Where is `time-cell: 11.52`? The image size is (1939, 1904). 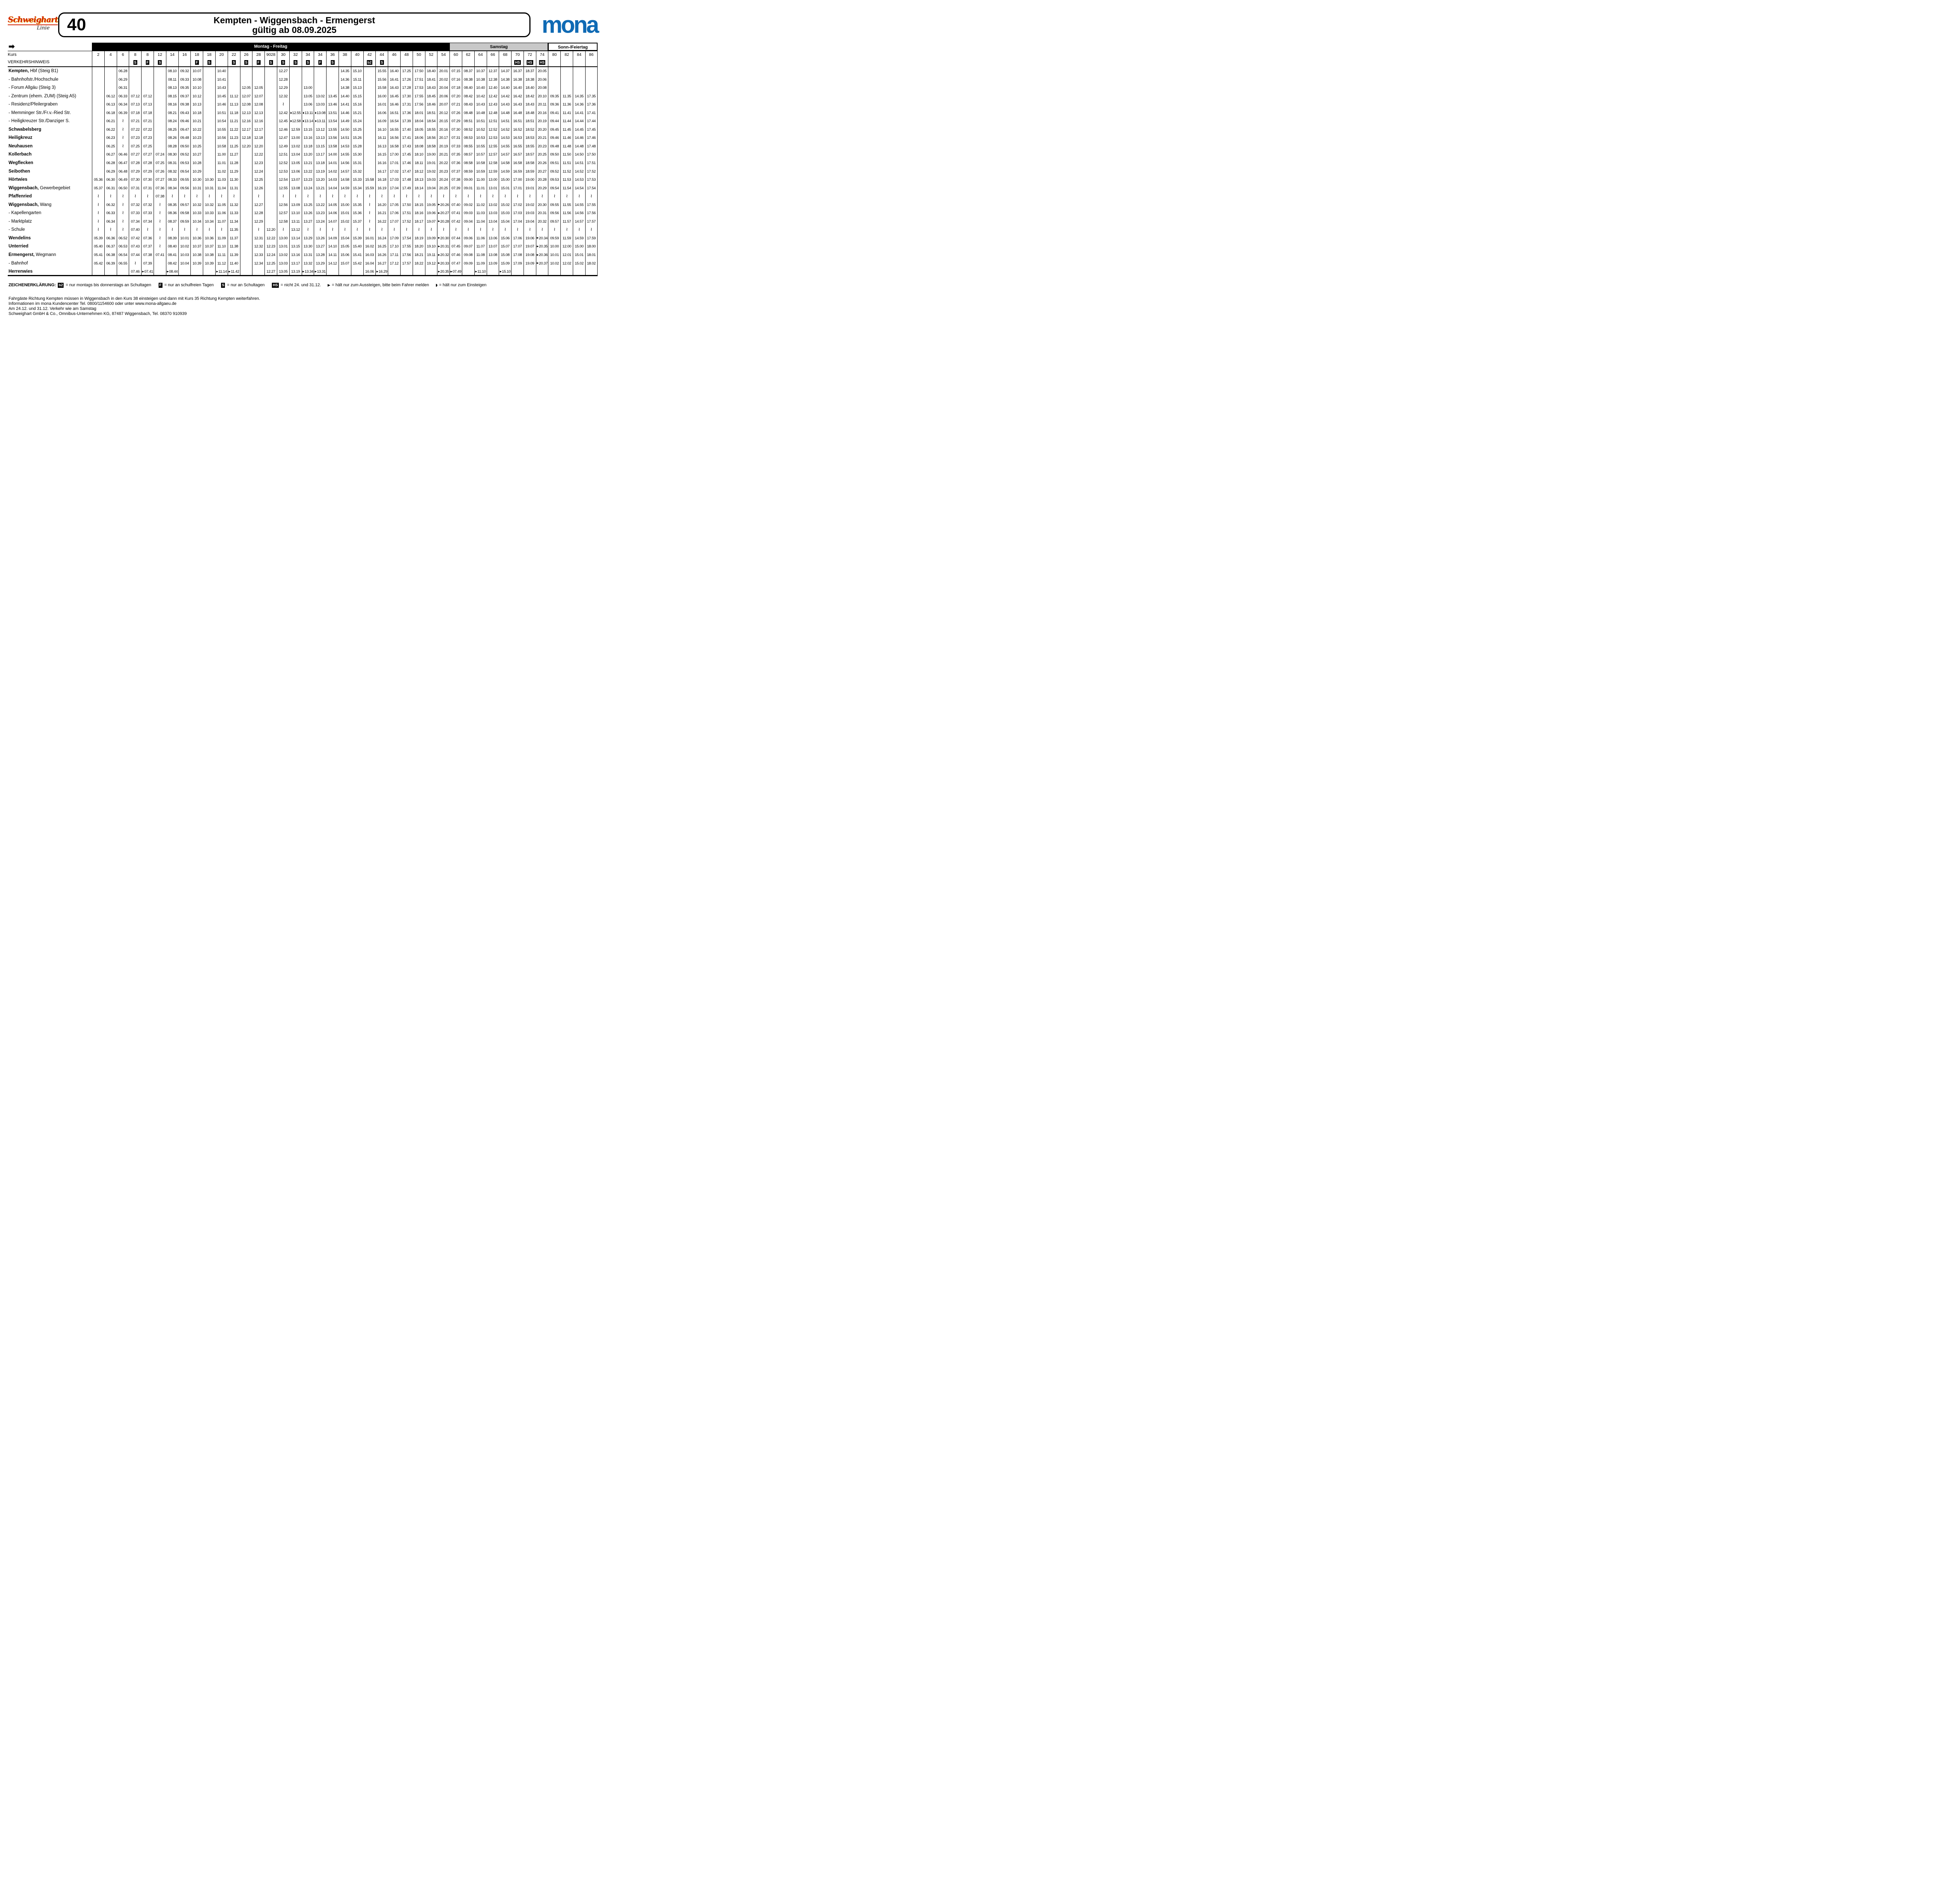 time-cell: 11.52 is located at coordinates (566, 171).